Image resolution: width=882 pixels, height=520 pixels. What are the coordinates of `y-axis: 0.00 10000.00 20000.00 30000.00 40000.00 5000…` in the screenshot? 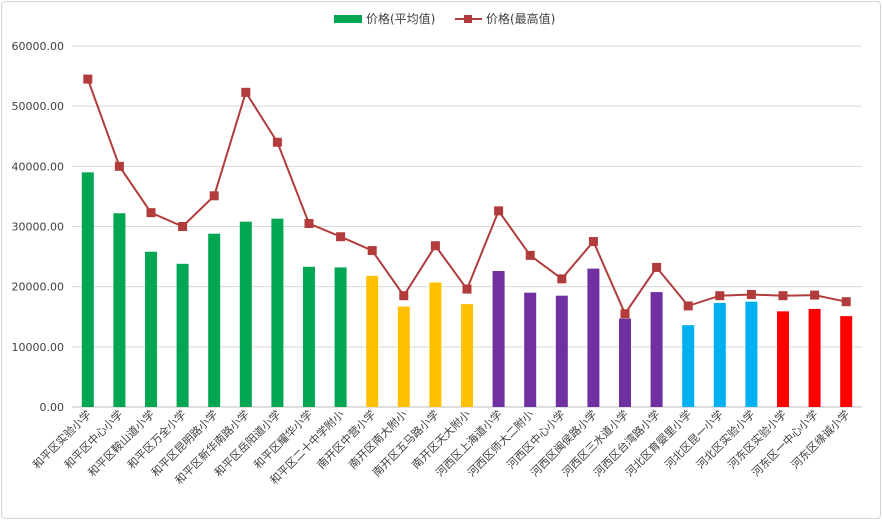 It's located at (38, 227).